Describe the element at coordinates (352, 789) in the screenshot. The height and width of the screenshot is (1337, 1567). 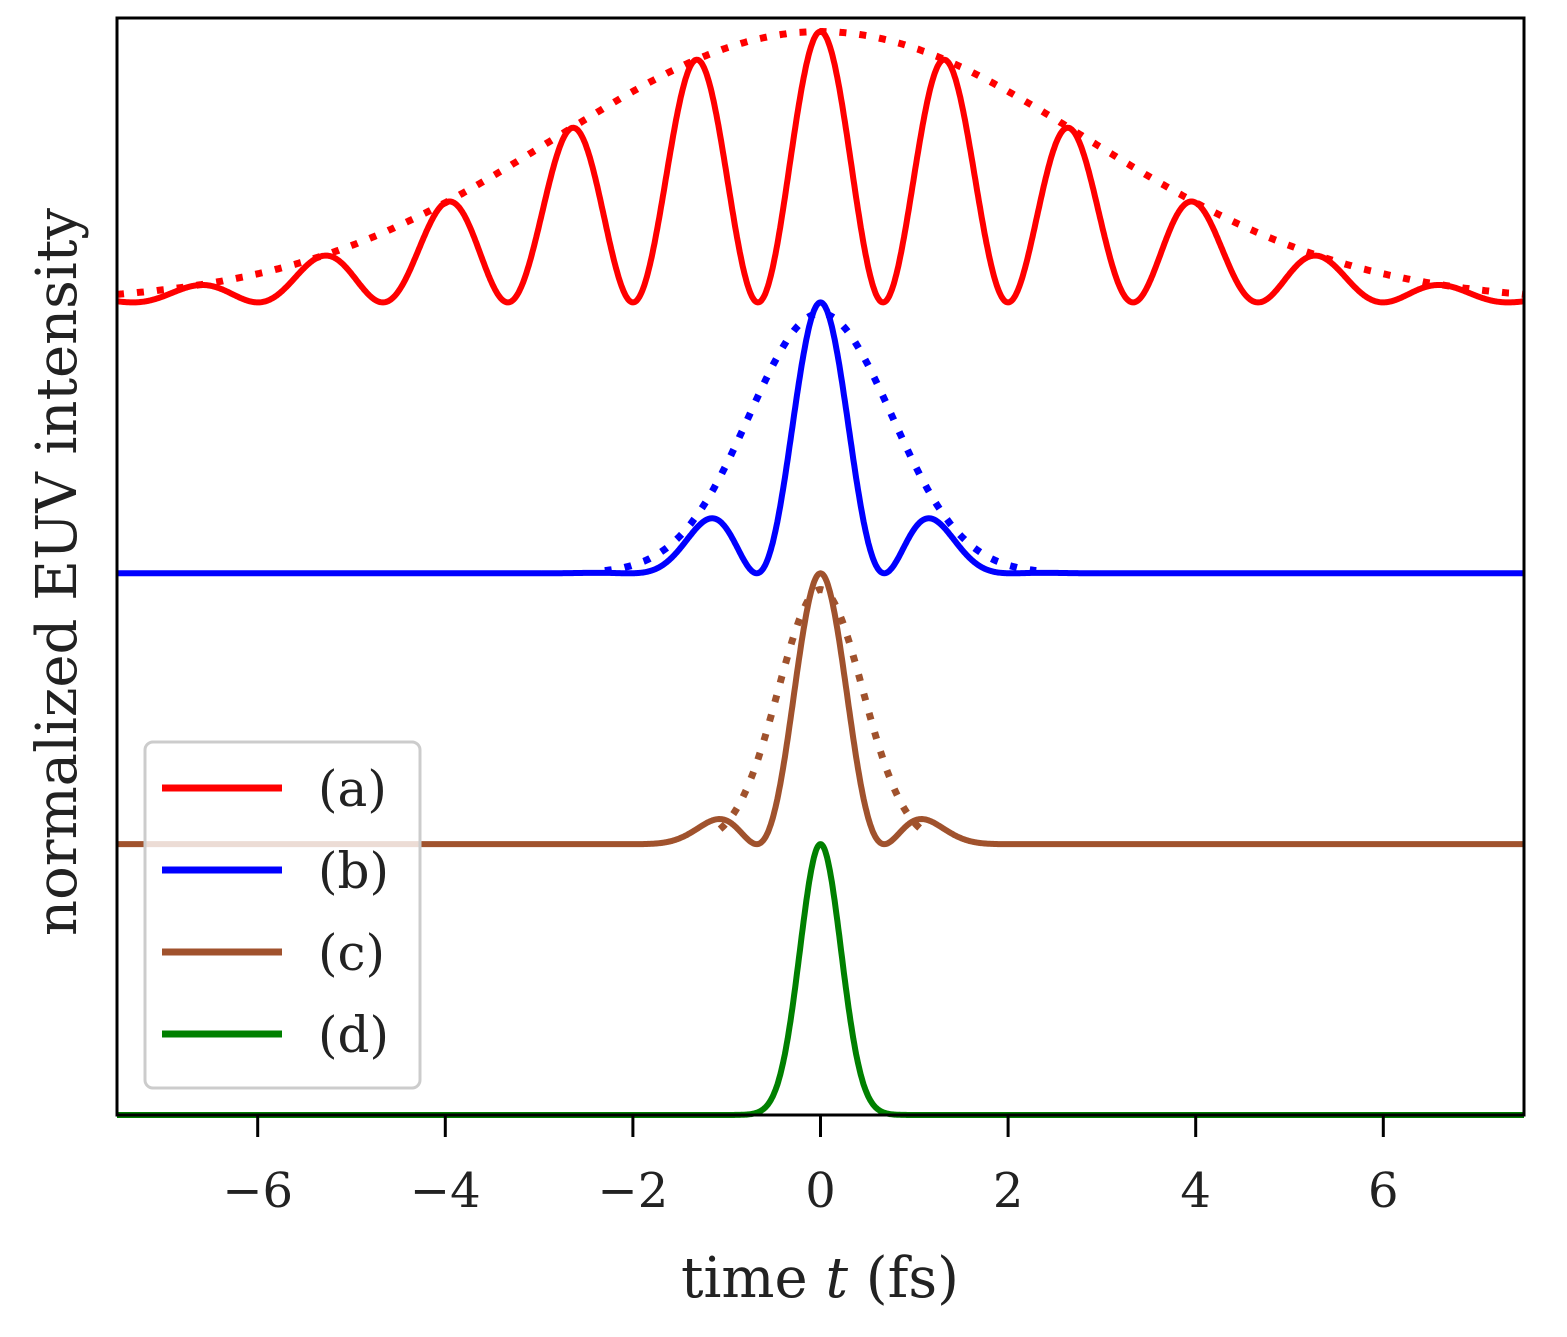
I see `legend-label: (a)` at that location.